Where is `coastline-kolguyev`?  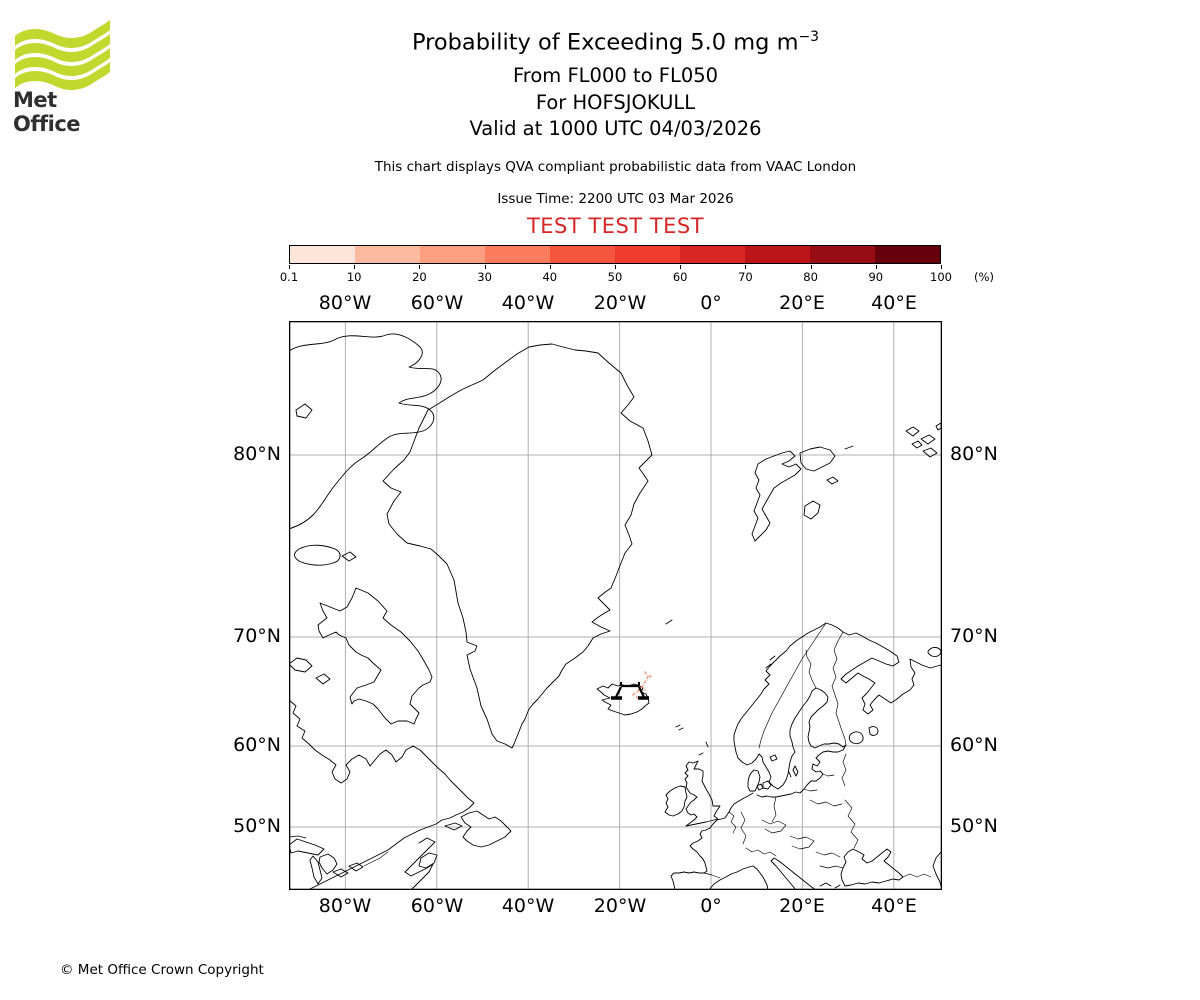
coastline-kolguyev is located at coordinates (934, 652).